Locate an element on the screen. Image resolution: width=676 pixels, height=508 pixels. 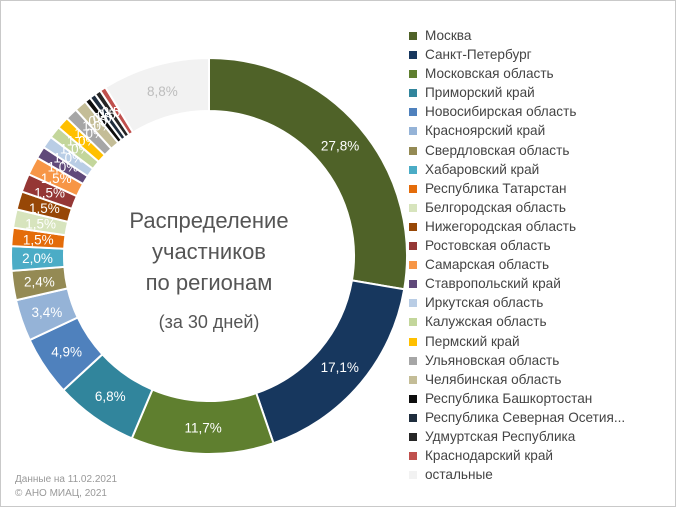
copyright-note: © АНО МИАЦ, 2021 is located at coordinates (61, 493).